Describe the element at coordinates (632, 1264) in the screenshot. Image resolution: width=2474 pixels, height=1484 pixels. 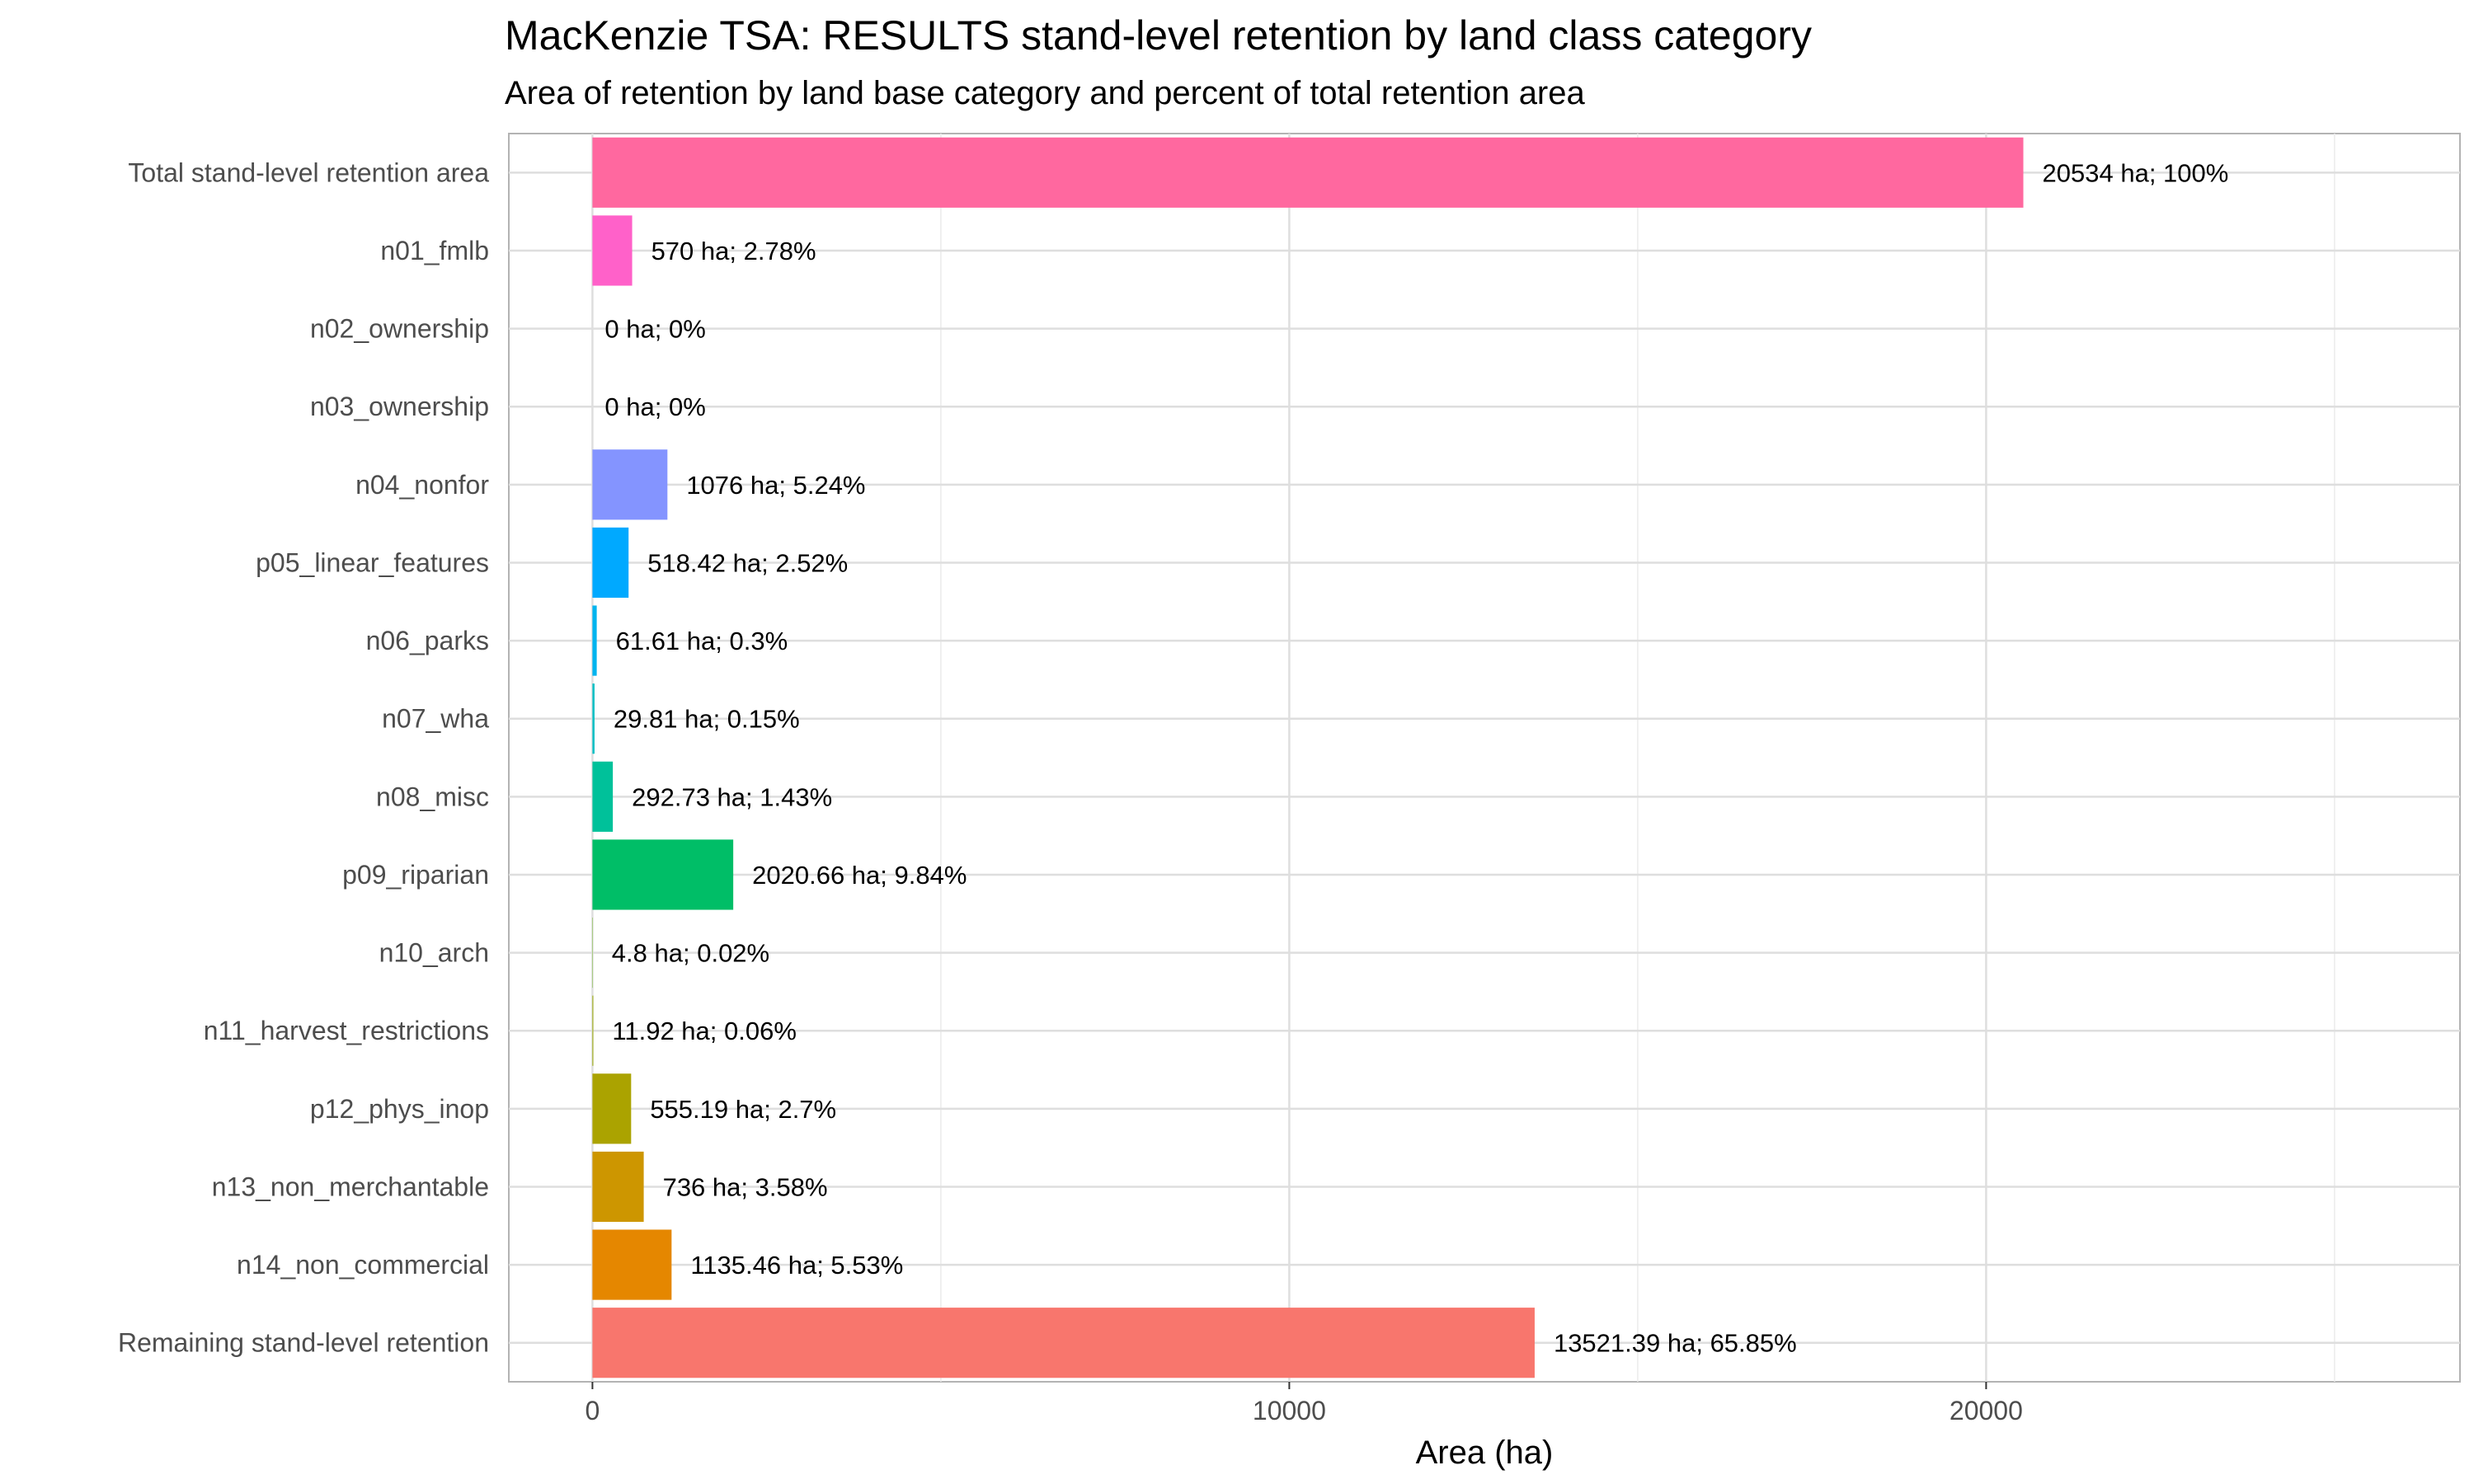
I see `bar-n14-non-commercial` at that location.